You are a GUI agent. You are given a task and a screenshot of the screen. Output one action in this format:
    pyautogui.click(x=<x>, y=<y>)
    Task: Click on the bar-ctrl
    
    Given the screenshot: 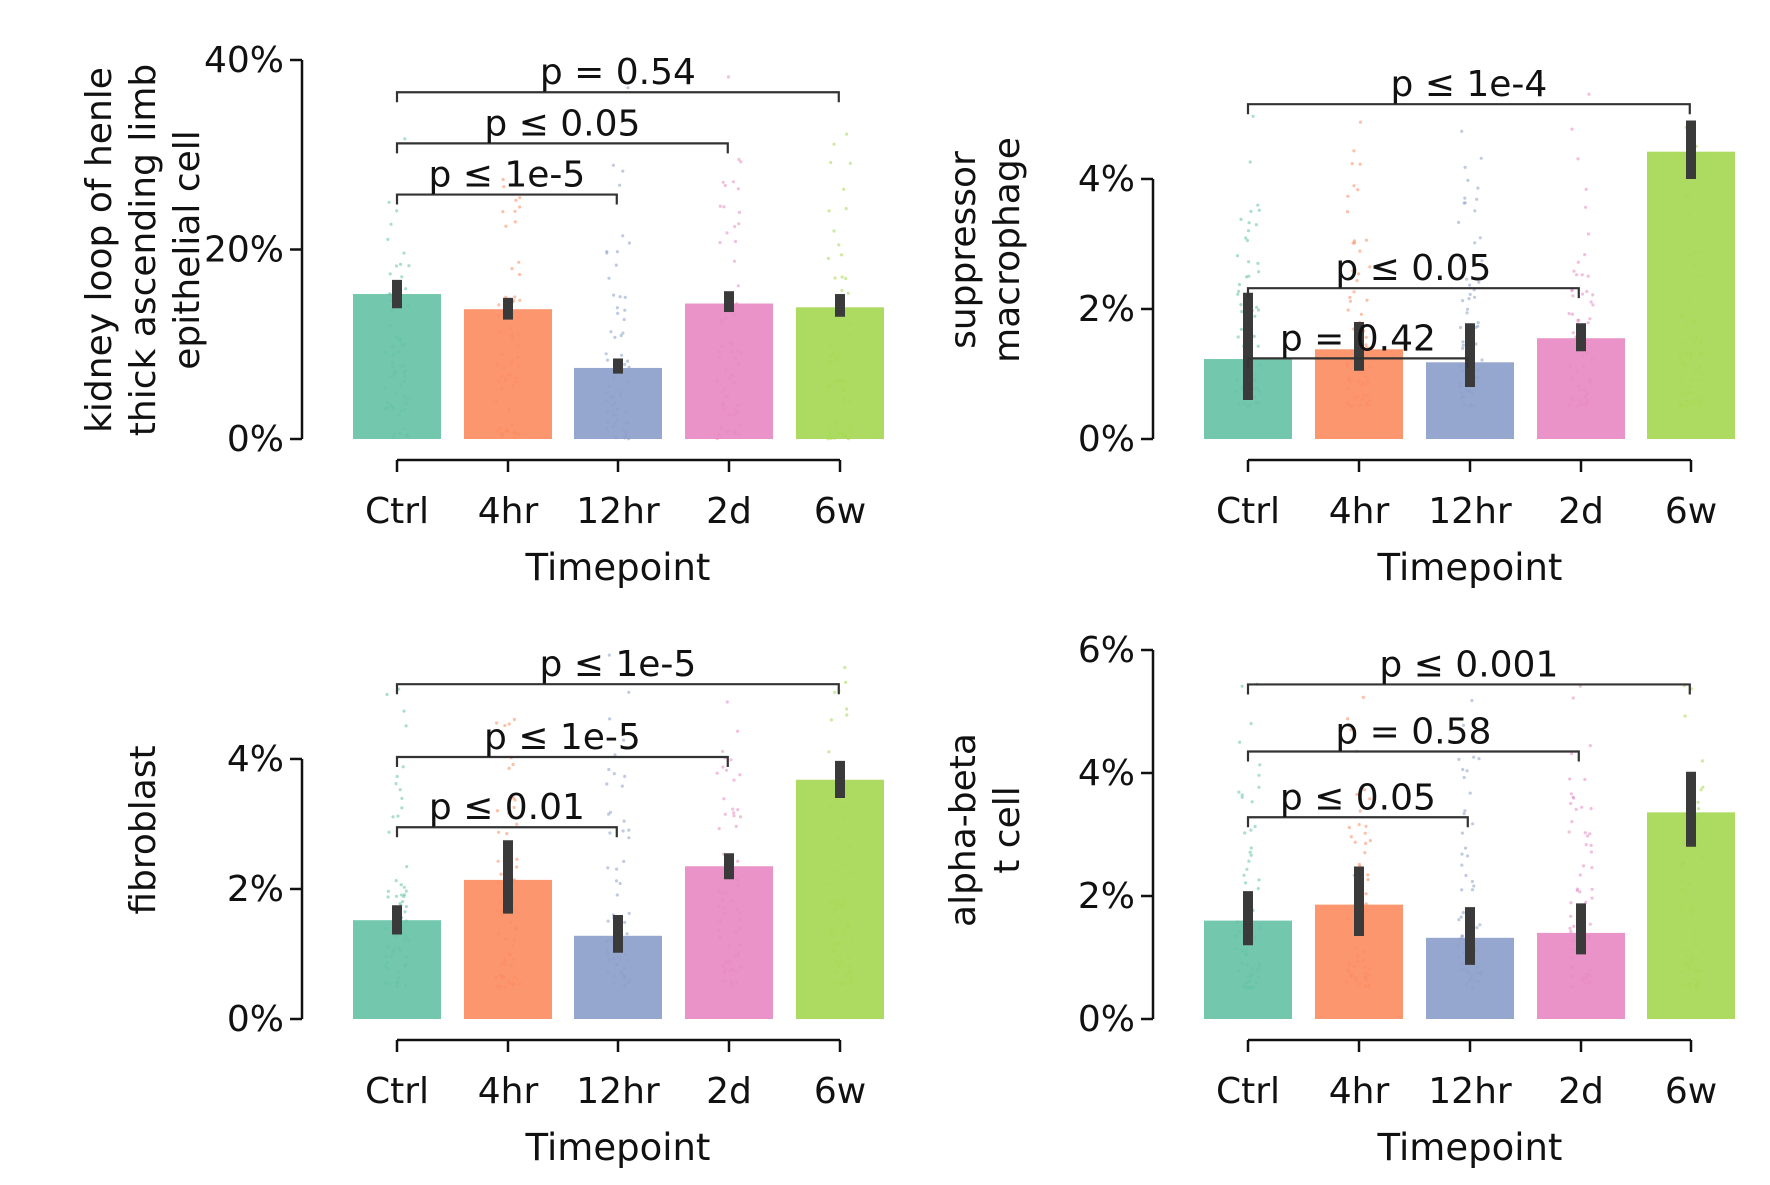 What is the action you would take?
    pyautogui.click(x=397, y=366)
    